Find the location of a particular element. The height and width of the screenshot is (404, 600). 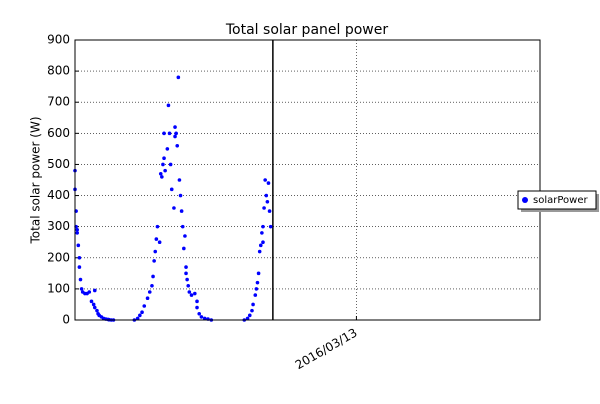

y-tick-label: 800 is located at coordinates (58, 71).